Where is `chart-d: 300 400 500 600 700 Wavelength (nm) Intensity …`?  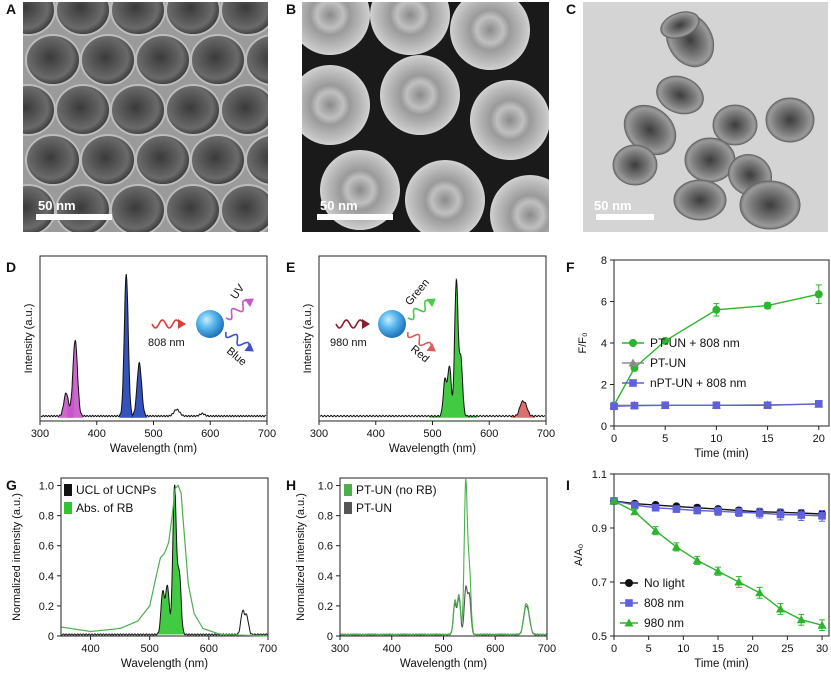 chart-d: 300 400 500 600 700 Wavelength (nm) Intensity … is located at coordinates (141, 355).